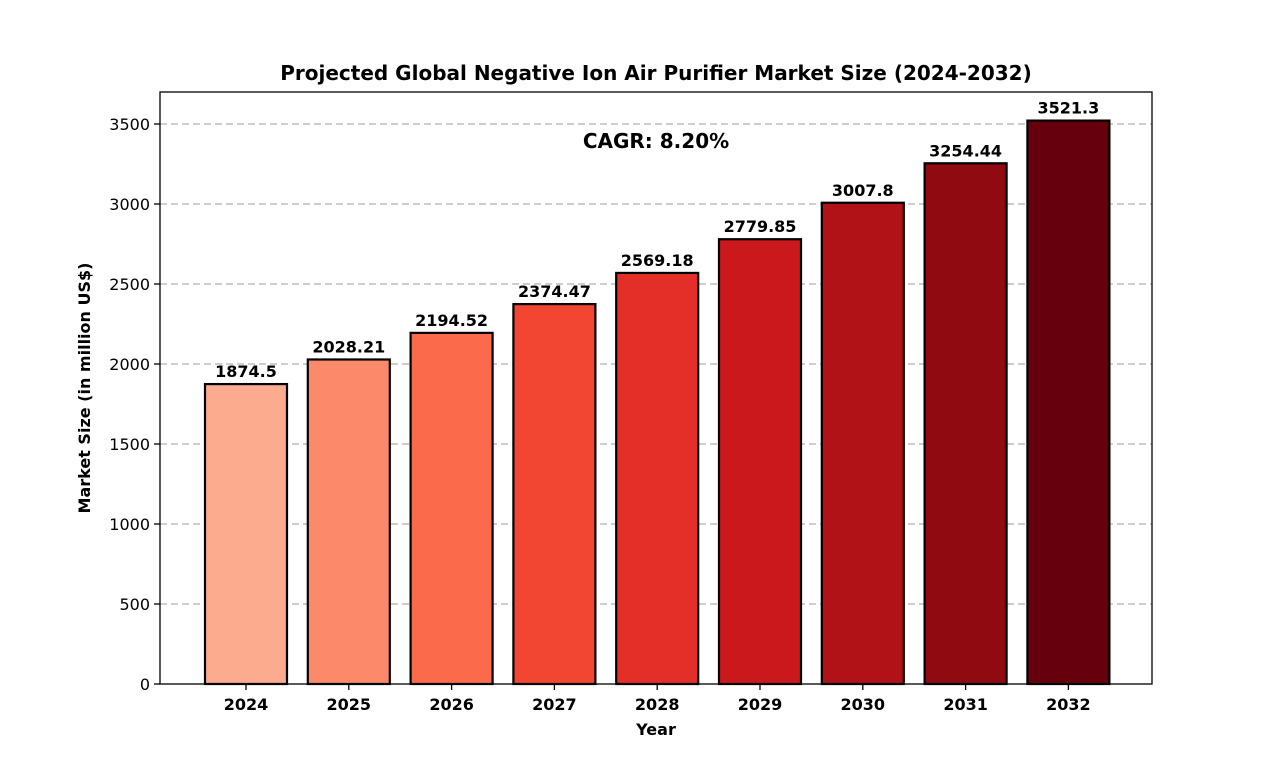  Describe the element at coordinates (965, 704) in the screenshot. I see `x-tick-label: 2031` at that location.